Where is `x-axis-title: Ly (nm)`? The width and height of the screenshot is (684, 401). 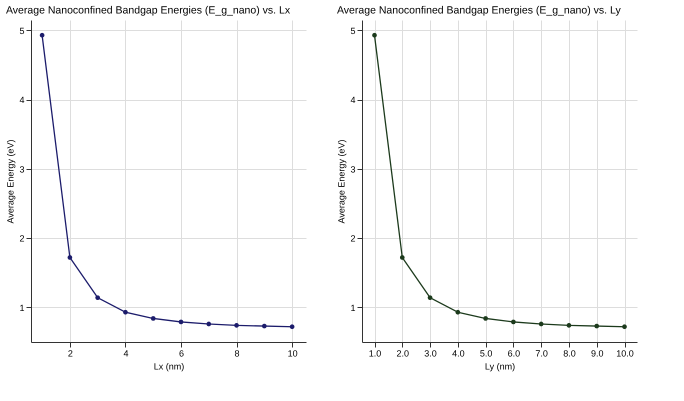 x-axis-title: Ly (nm) is located at coordinates (500, 367).